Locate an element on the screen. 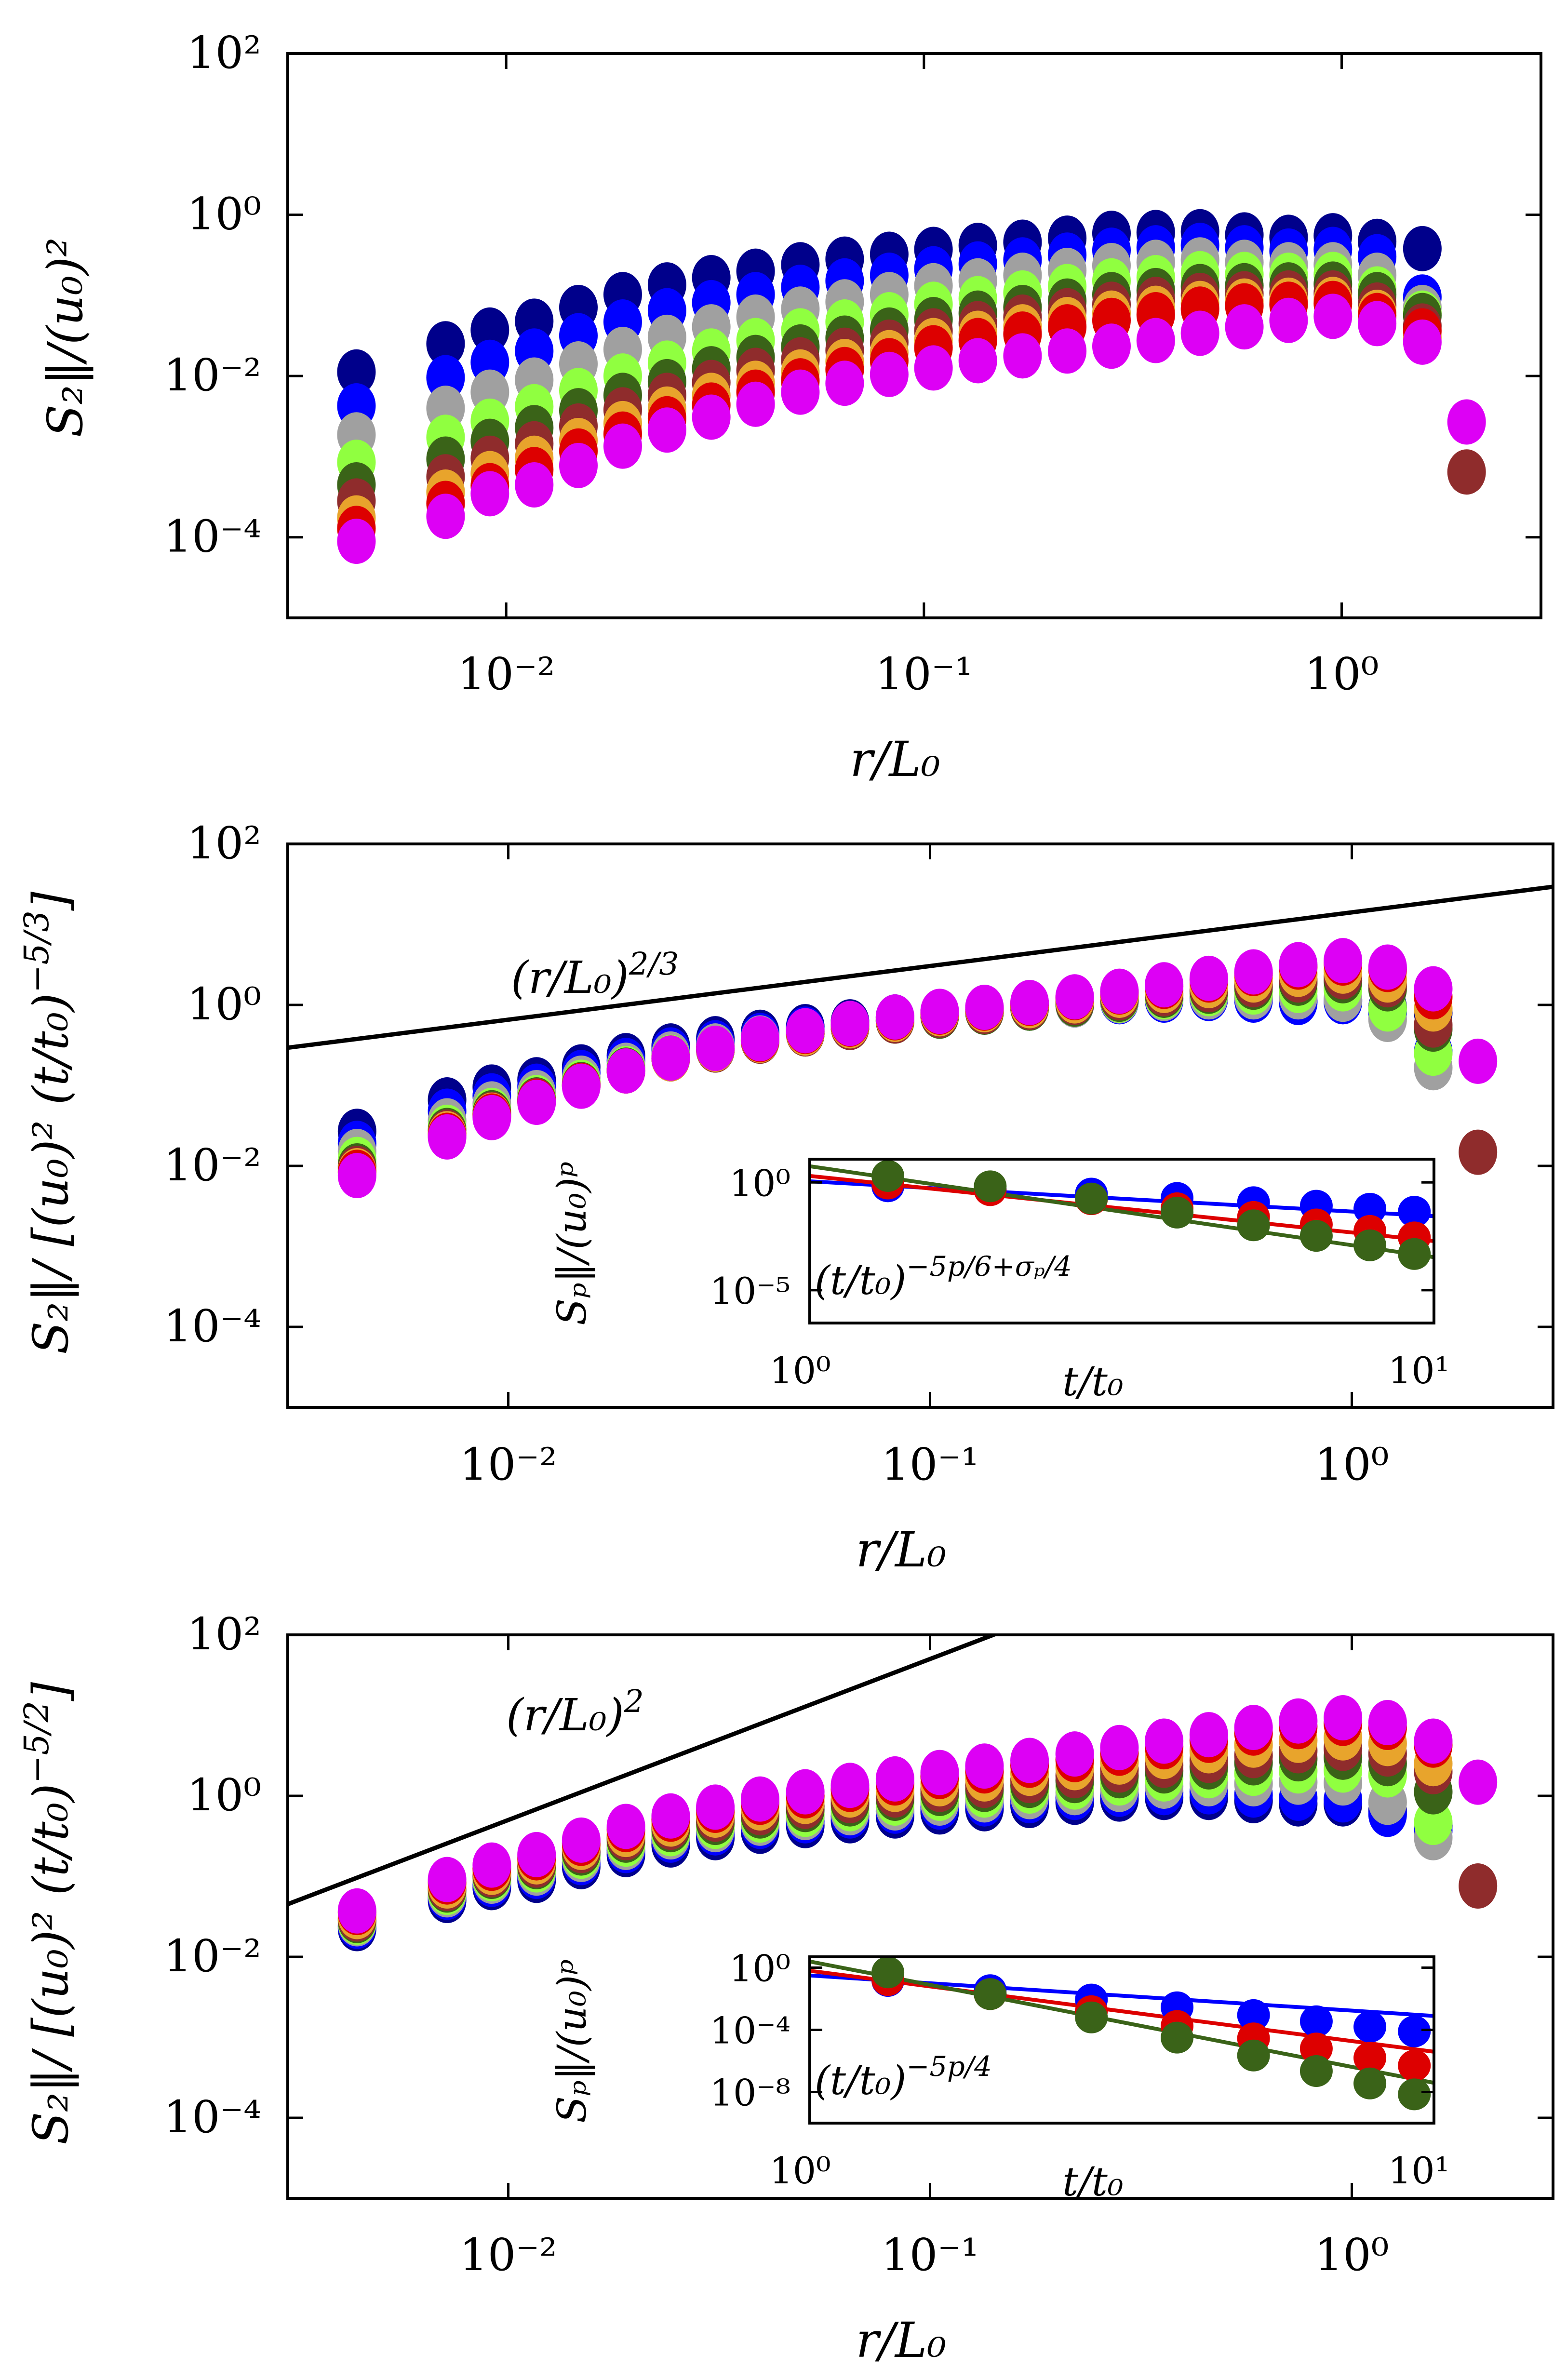  y-axis-title: S₂‖/(u₀)² is located at coordinates (65, 338).